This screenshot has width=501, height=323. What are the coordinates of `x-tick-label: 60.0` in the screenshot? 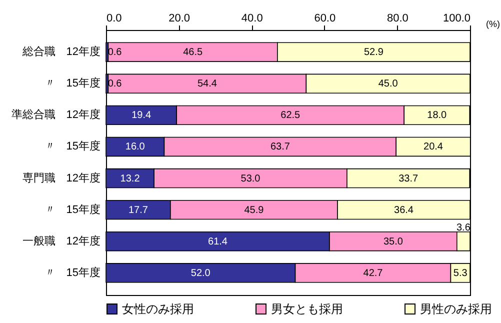 It's located at (325, 18).